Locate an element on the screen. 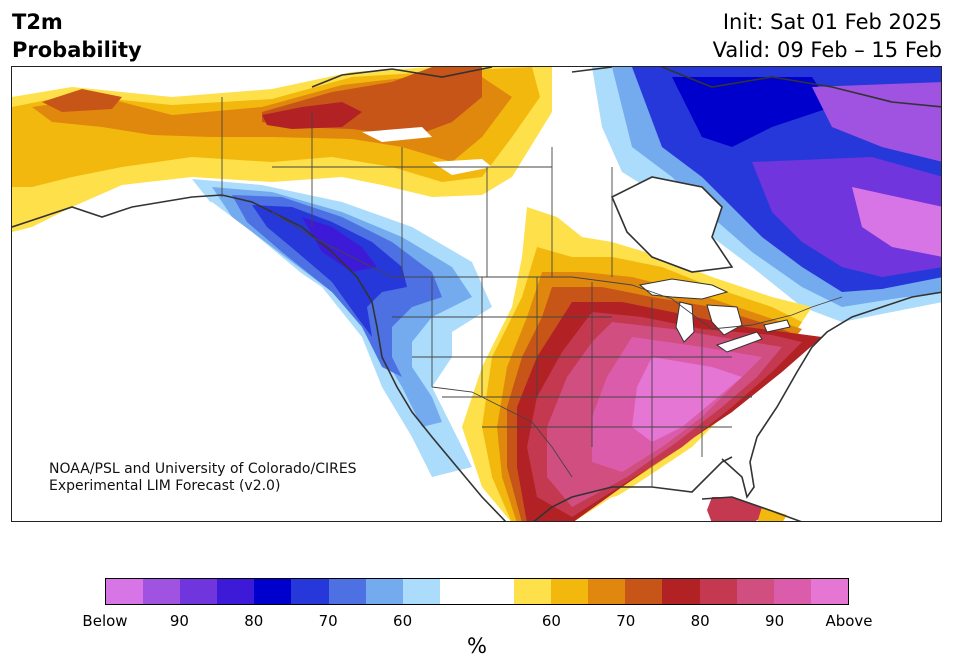  canada-us-border is located at coordinates (557, 270).